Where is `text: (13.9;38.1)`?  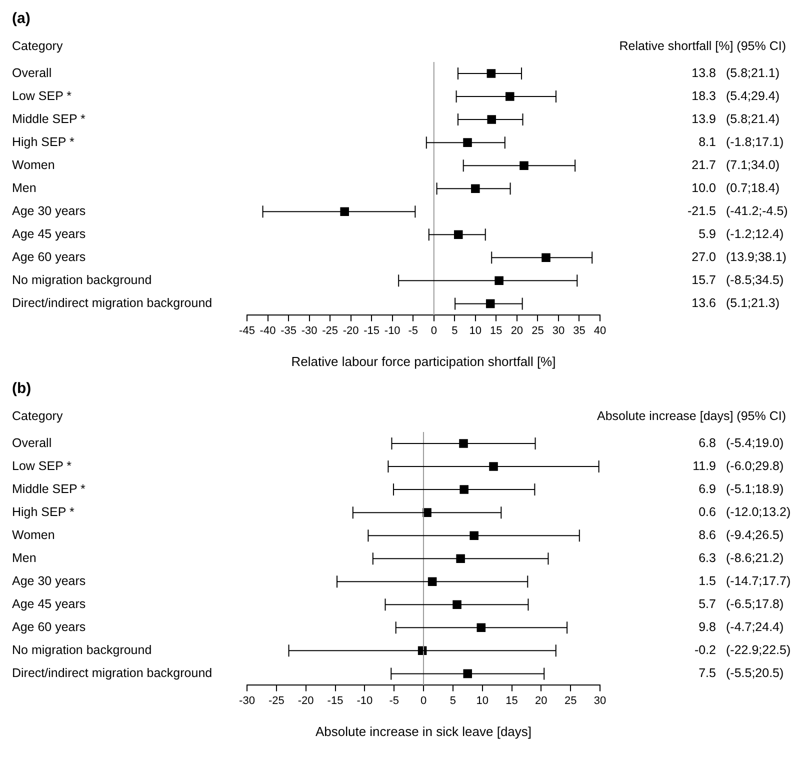
text: (13.9;38.1) is located at coordinates (756, 257).